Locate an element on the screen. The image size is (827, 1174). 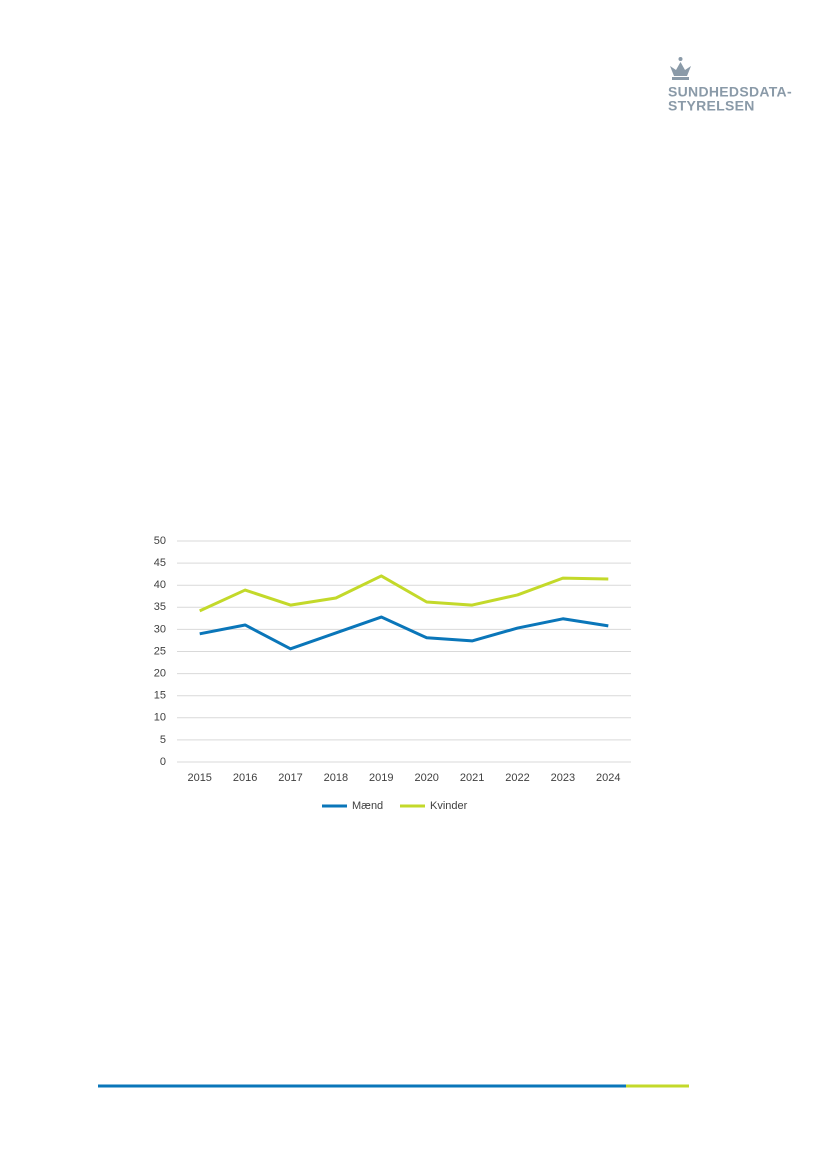
x-tick-label: 2024 is located at coordinates (608, 778).